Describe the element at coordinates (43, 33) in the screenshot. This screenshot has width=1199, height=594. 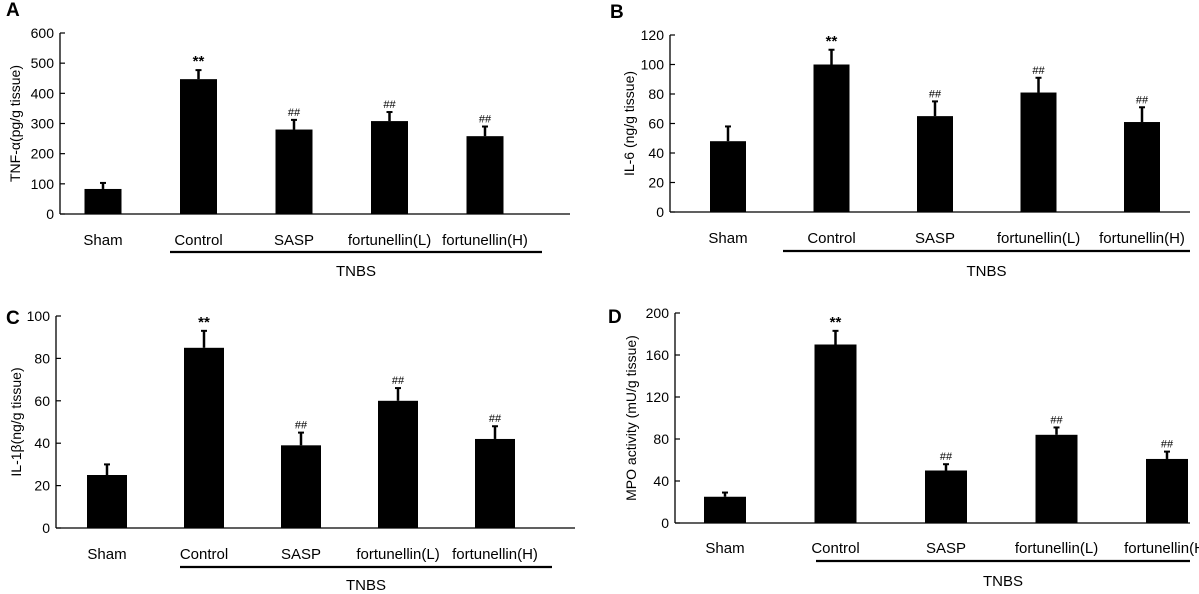
I see `y-tick-label: 600` at that location.